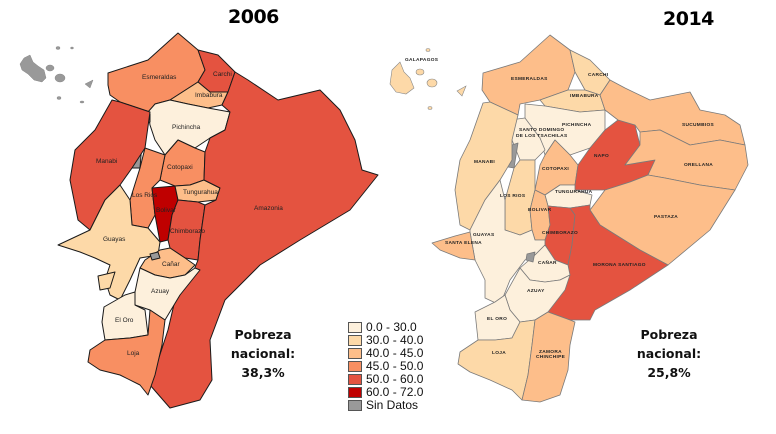 The width and height of the screenshot is (776, 434). Describe the element at coordinates (171, 264) in the screenshot. I see `label-canar-2006: Cañar` at that location.